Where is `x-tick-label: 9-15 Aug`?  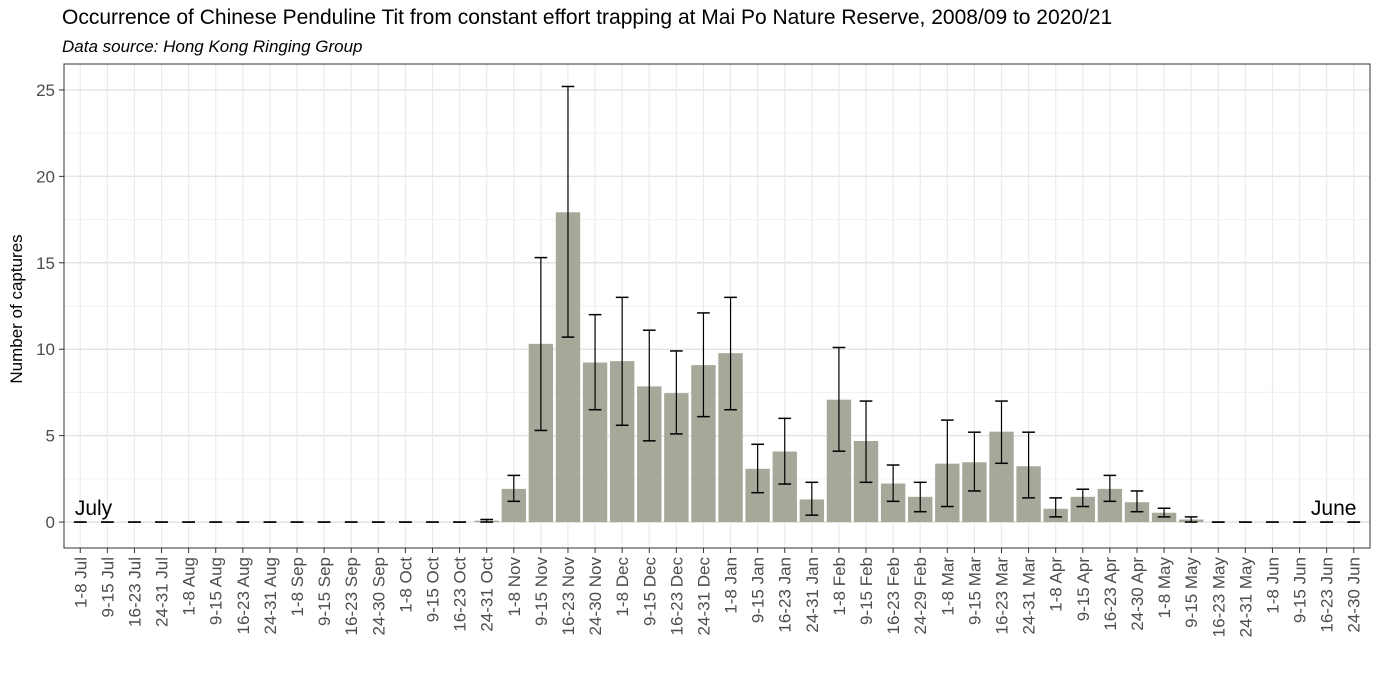
x-tick-label: 9-15 Aug is located at coordinates (216, 591).